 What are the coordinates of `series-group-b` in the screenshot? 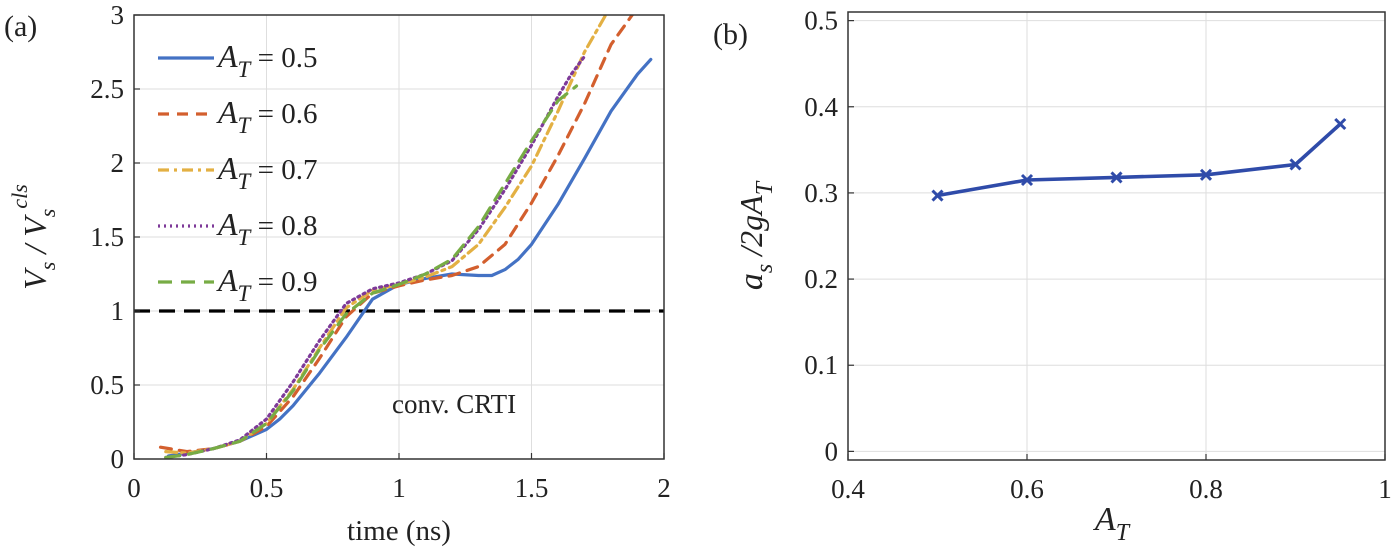 It's located at (1139, 159).